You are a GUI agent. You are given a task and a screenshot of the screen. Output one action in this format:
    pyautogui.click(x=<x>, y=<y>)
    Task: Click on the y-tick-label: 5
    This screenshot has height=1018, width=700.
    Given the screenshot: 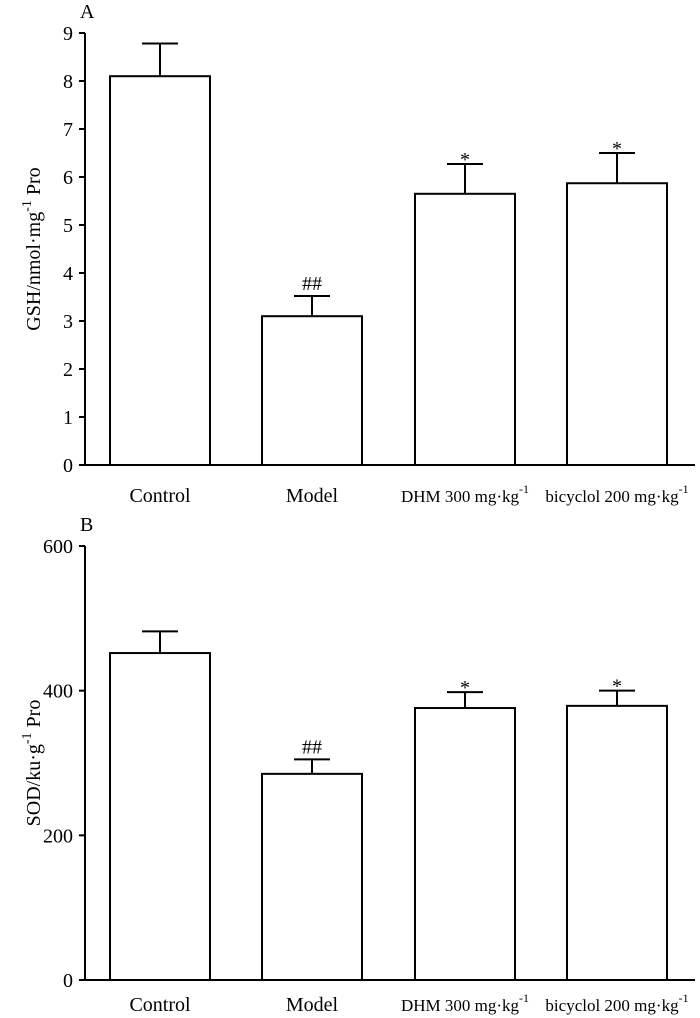 What is the action you would take?
    pyautogui.click(x=68, y=226)
    